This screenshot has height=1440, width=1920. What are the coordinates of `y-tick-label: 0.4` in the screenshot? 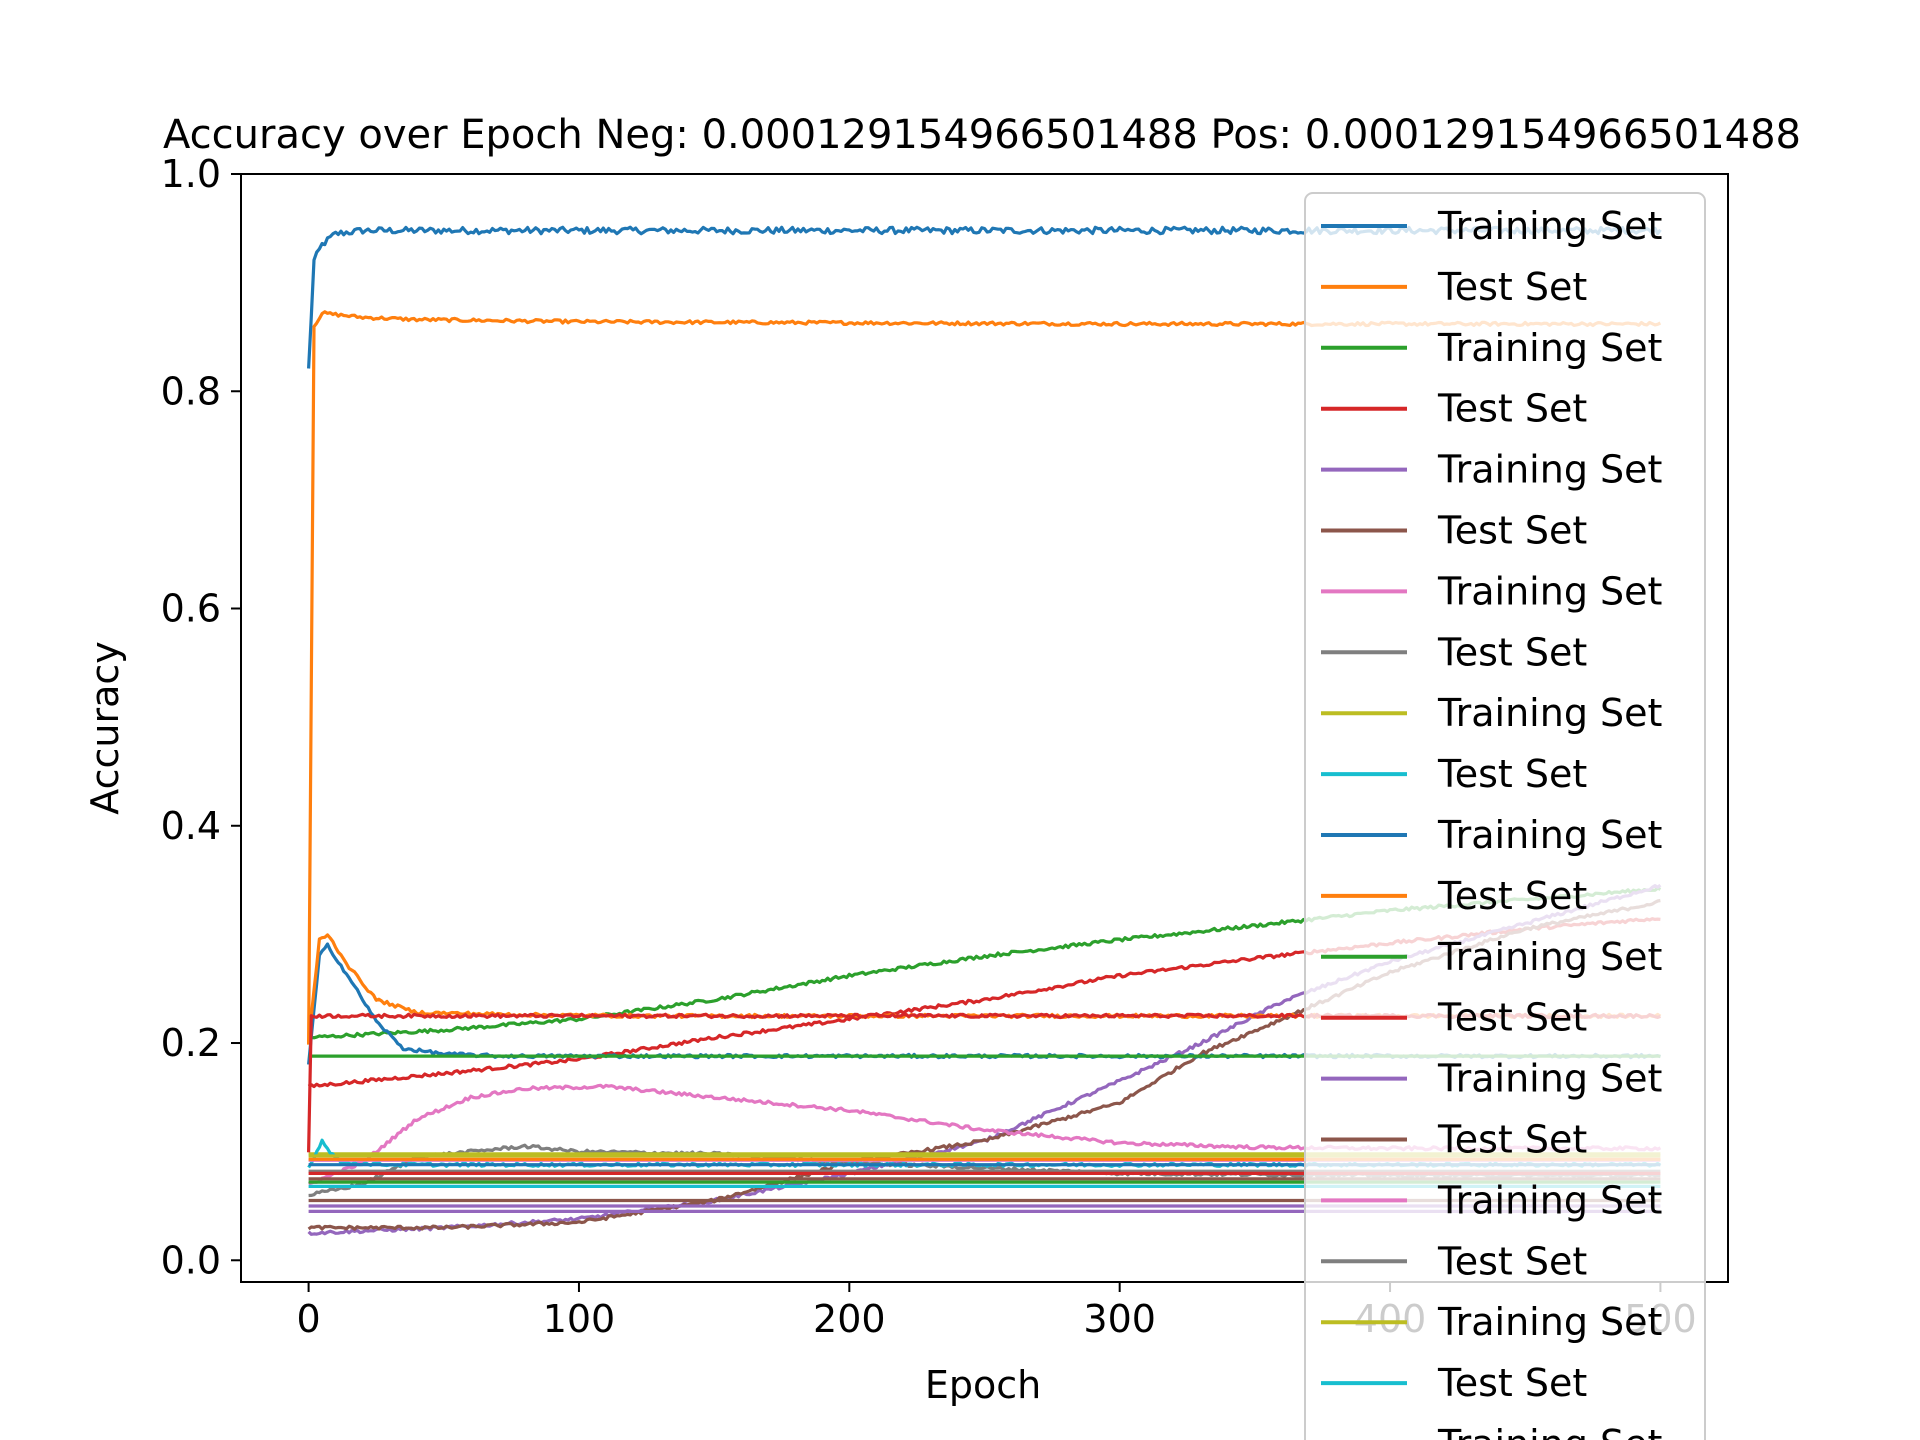 It's located at (191, 826).